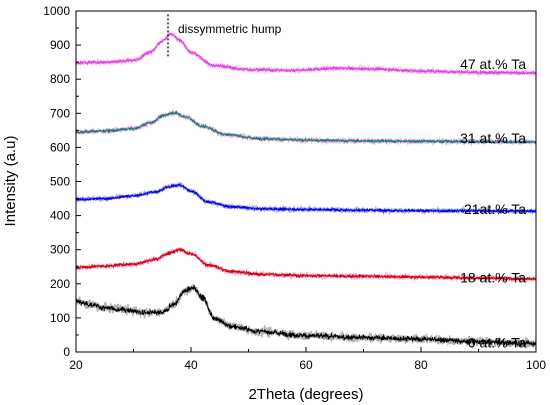  Describe the element at coordinates (56, 11) in the screenshot. I see `y-tick-label: 1000` at that location.